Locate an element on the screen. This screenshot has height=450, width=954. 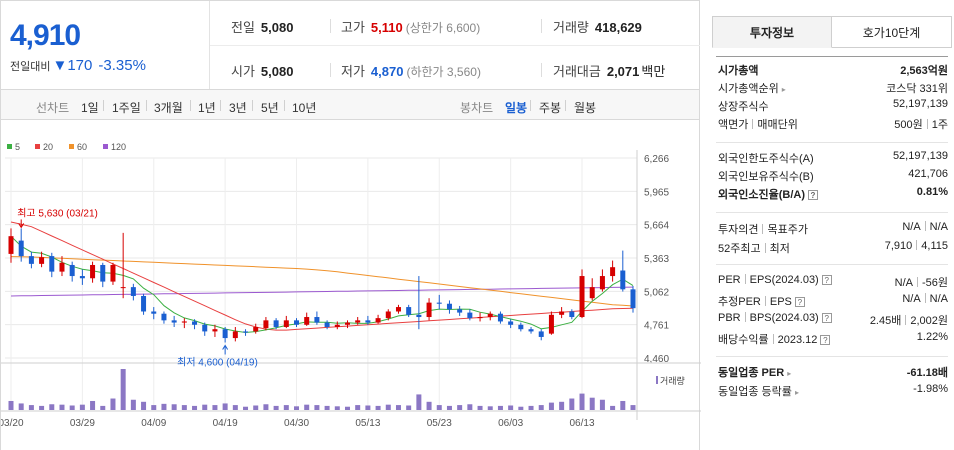
volume-value: 418,629 is located at coordinates (618, 27).